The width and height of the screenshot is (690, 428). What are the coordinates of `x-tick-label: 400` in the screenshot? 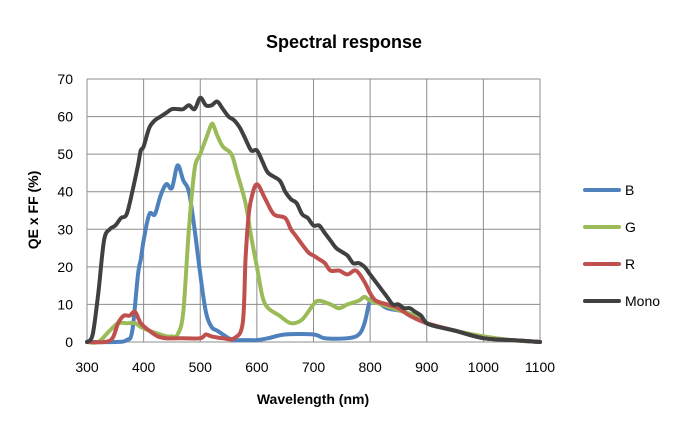 It's located at (144, 367).